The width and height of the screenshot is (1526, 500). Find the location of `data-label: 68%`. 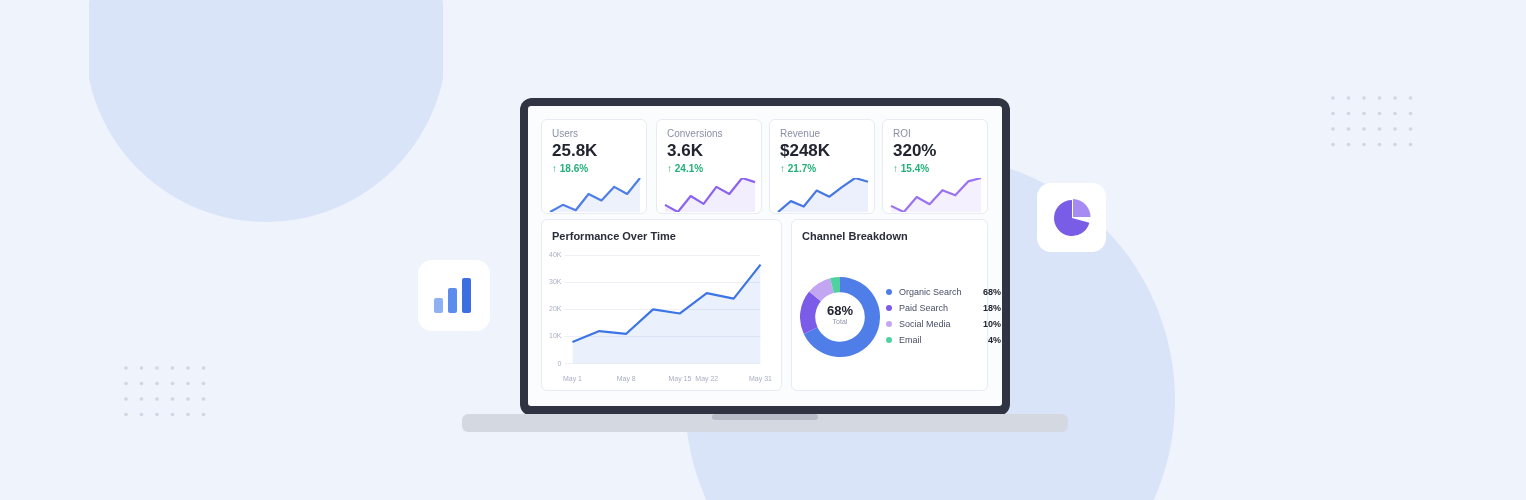

data-label: 68% is located at coordinates (991, 292).